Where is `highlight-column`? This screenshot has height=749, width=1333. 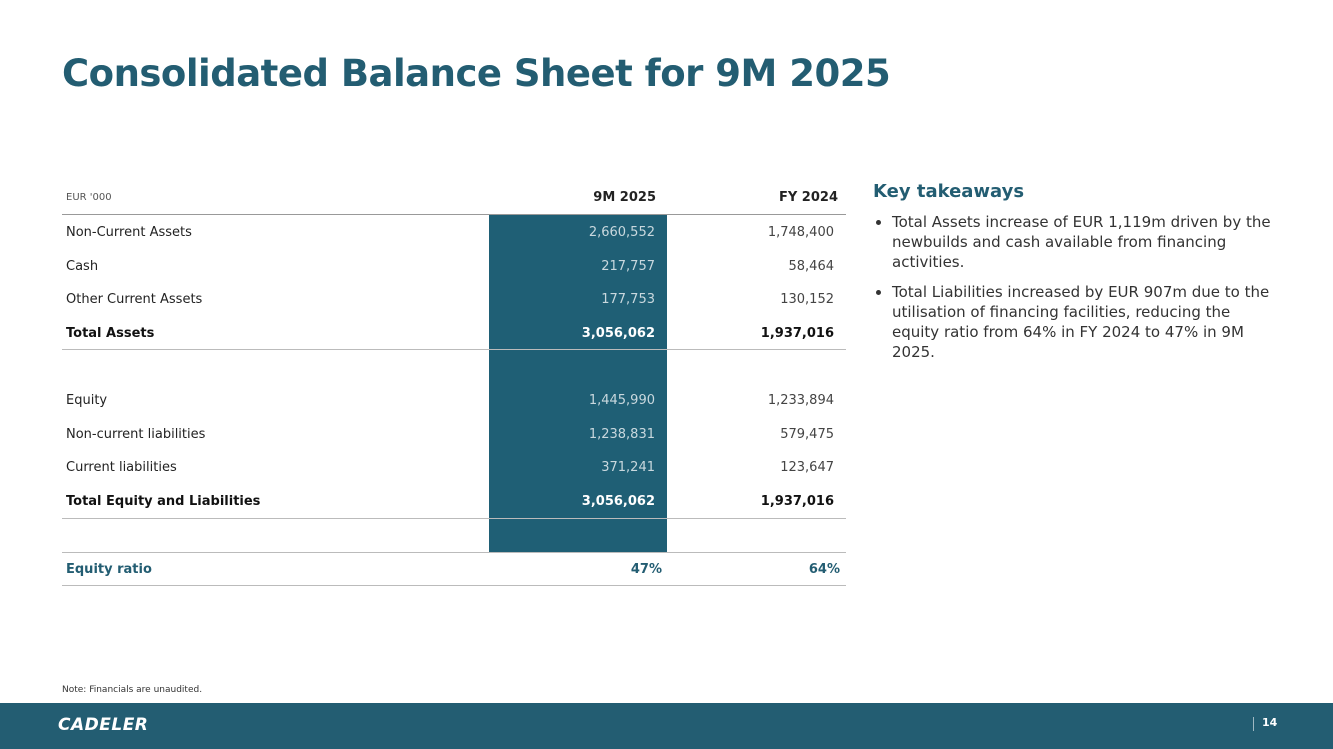 highlight-column is located at coordinates (578, 383).